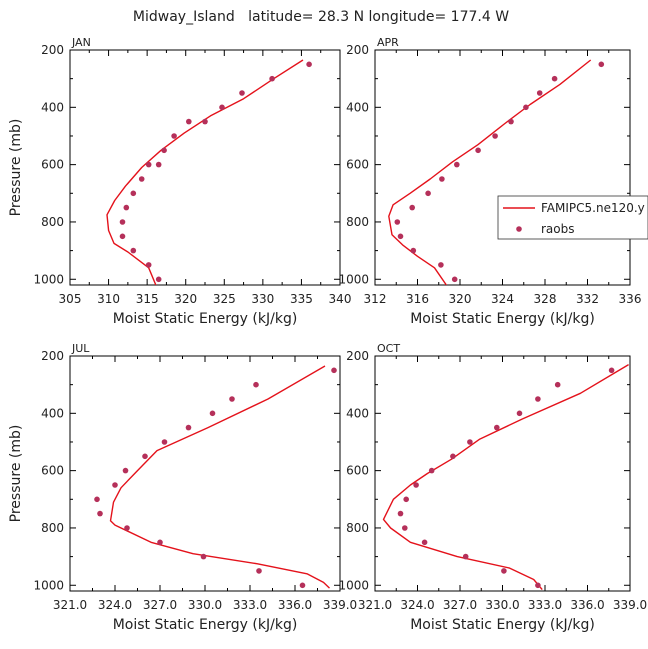  I want to click on model-line-jul, so click(219, 477).